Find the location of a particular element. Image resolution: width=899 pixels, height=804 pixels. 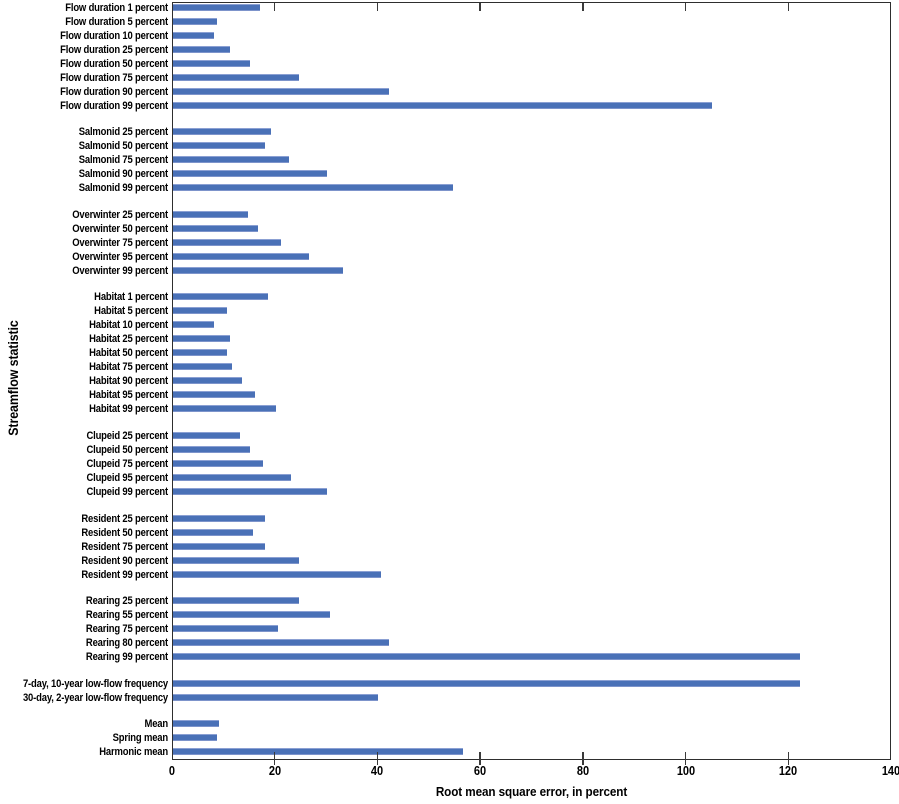

x-tick-label: 20 is located at coordinates (274, 771).